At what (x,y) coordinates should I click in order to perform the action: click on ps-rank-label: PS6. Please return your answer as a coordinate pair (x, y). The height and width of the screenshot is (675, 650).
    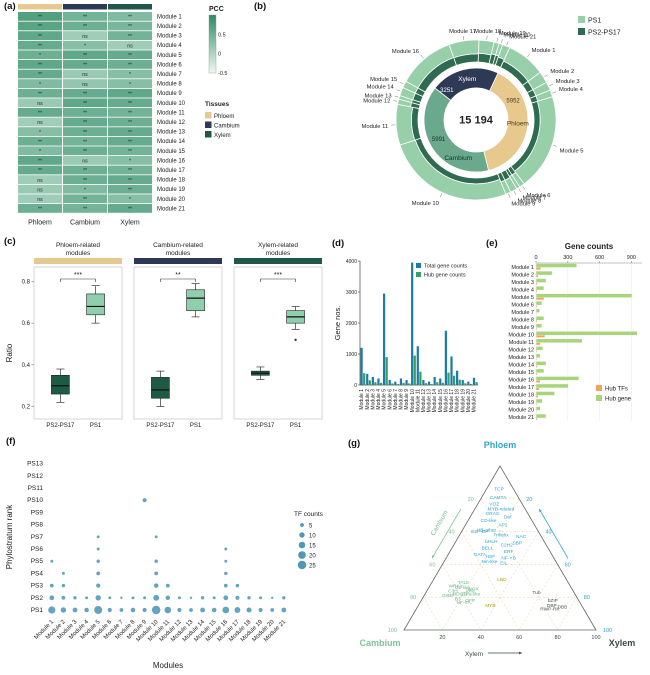
    Looking at the image, I should click on (37, 549).